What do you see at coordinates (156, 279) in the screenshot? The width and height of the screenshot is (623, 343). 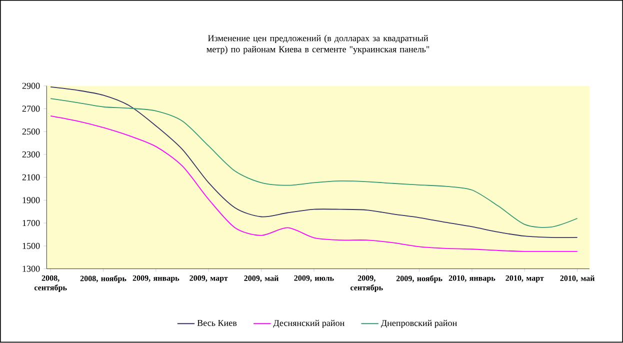 I see `x-tick-label: 2009, январь` at bounding box center [156, 279].